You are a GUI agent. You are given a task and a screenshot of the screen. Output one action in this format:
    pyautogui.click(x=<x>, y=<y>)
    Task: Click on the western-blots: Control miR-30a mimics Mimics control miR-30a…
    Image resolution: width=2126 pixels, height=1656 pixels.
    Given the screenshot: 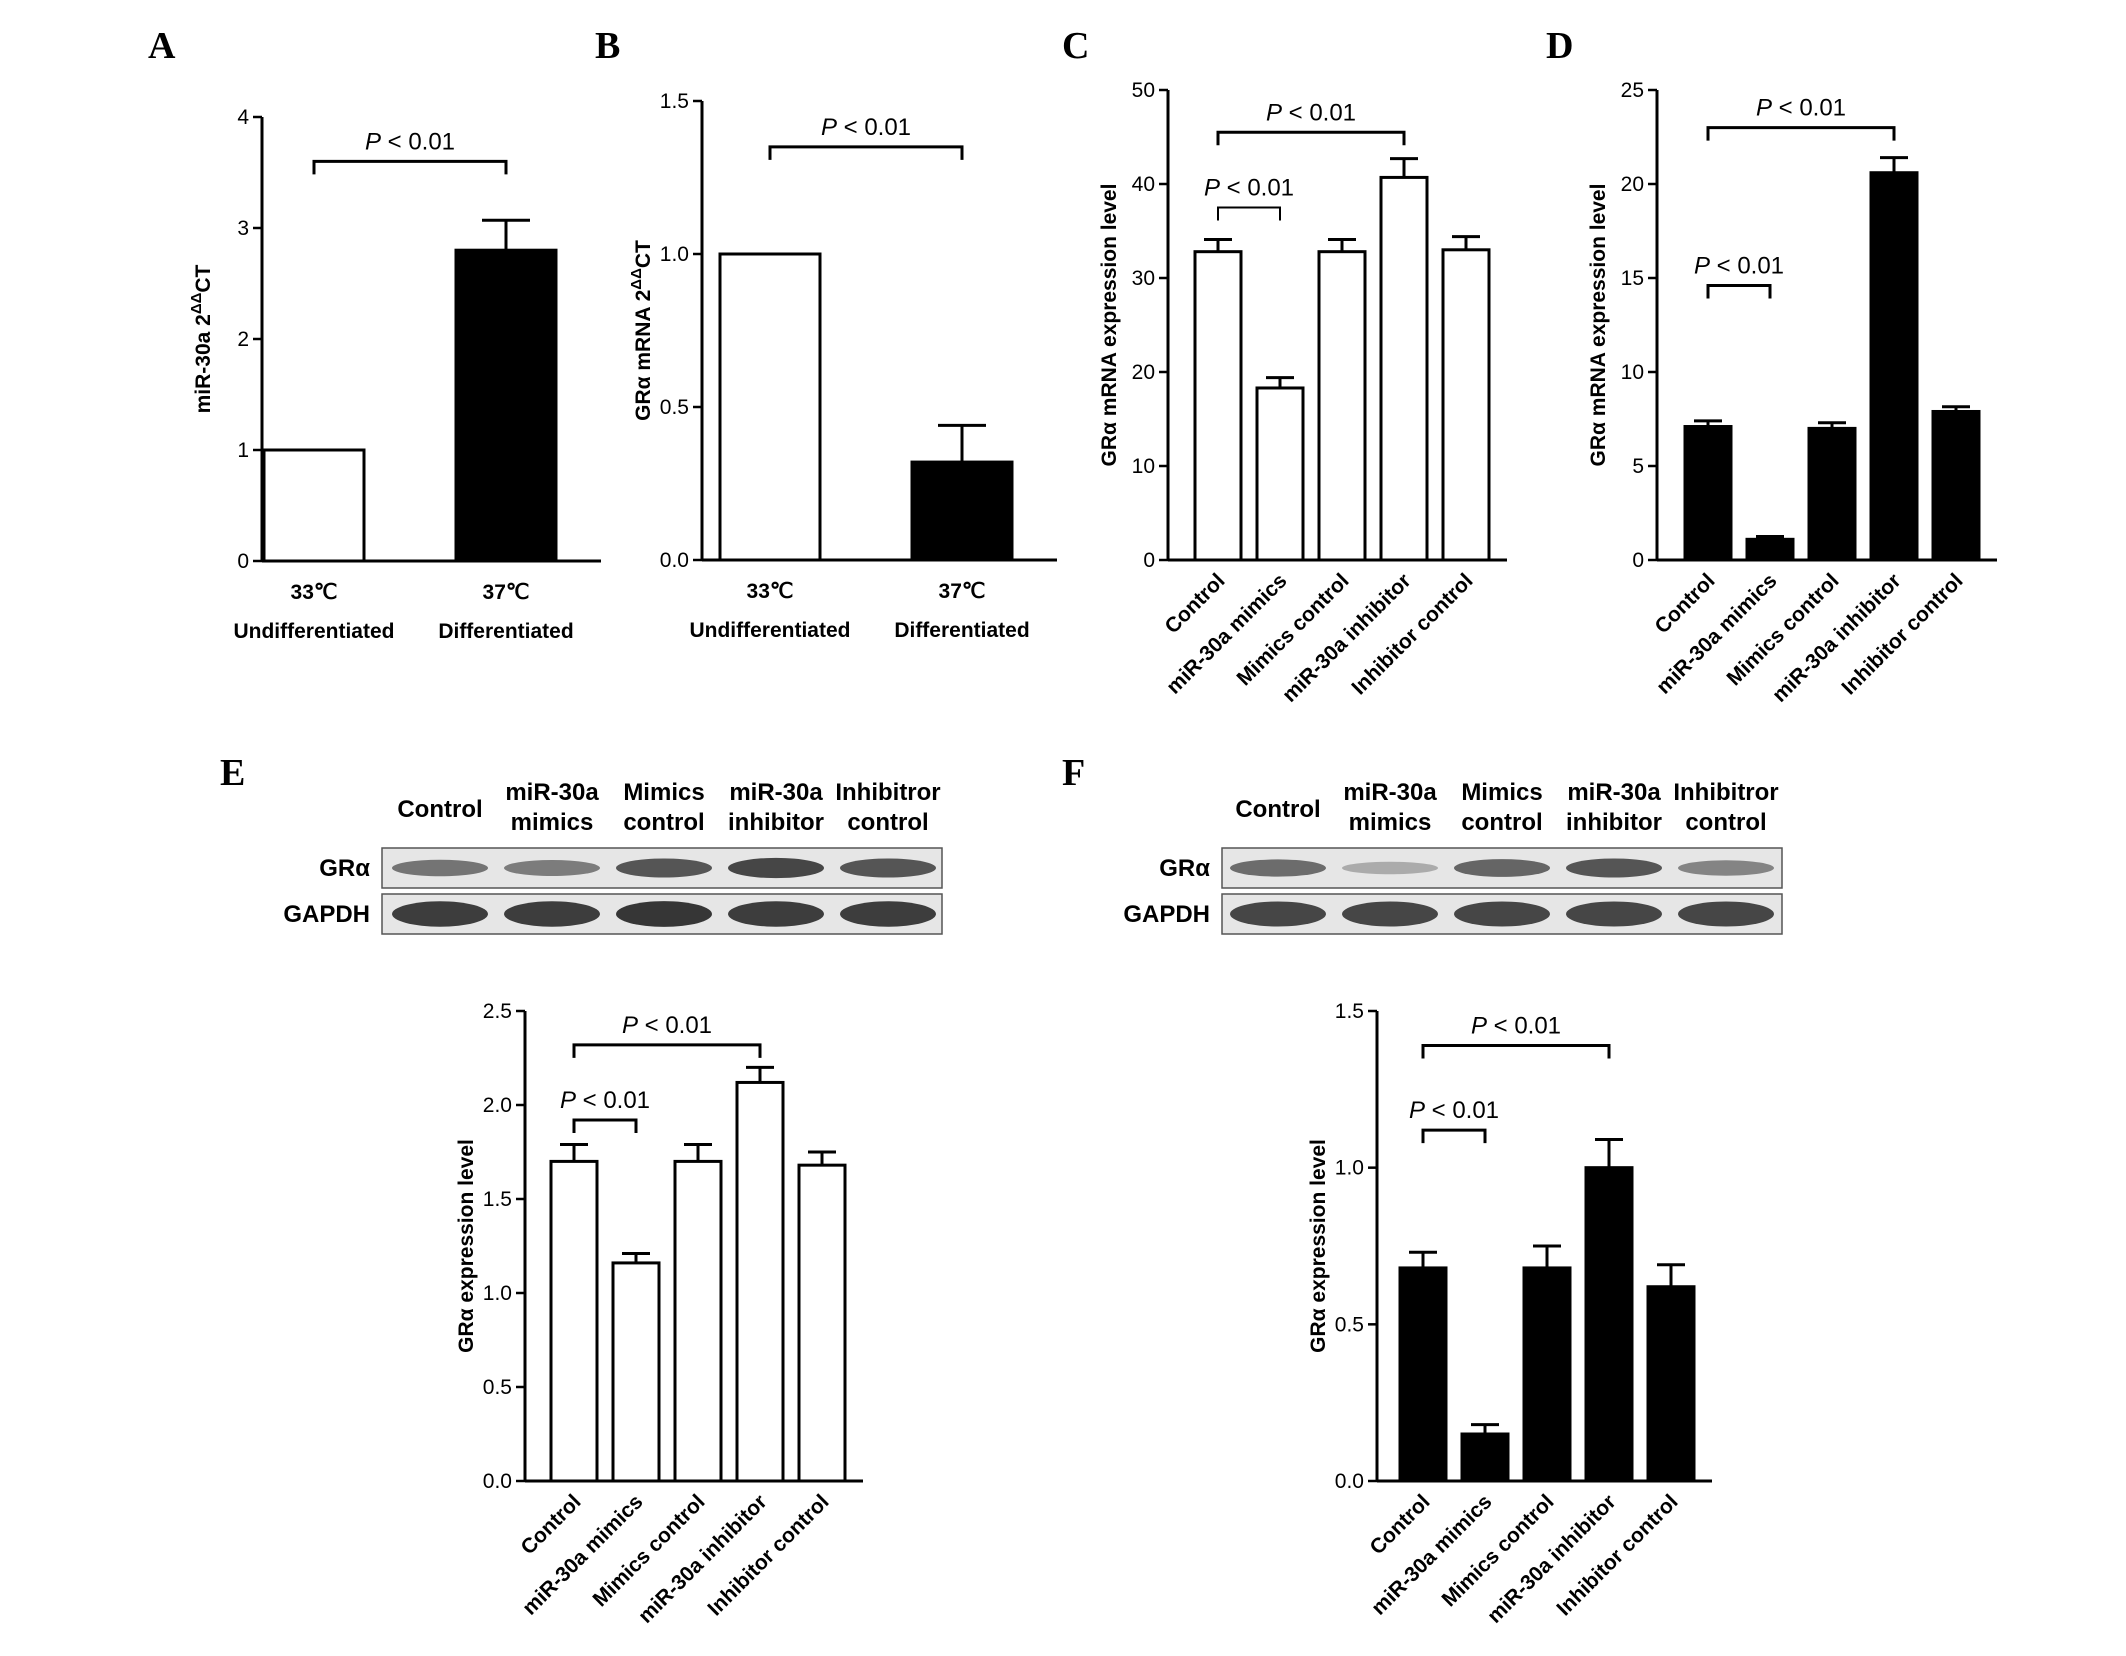 What is the action you would take?
    pyautogui.click(x=1033, y=857)
    